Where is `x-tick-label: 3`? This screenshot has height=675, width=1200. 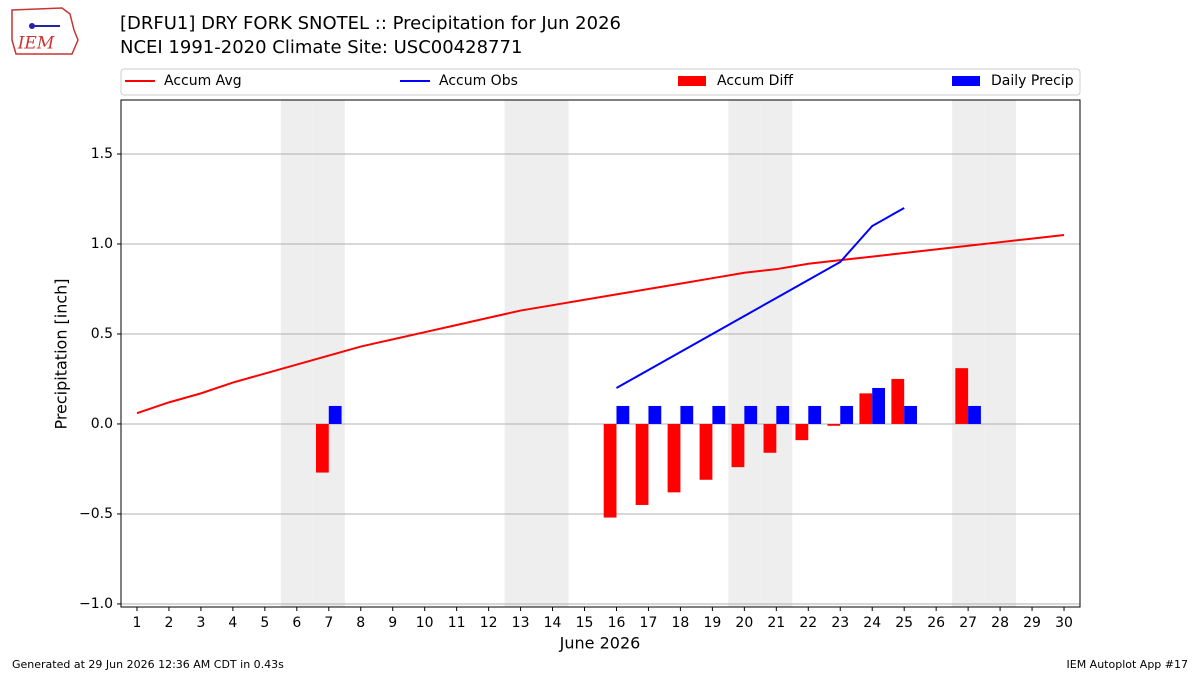 x-tick-label: 3 is located at coordinates (200, 623).